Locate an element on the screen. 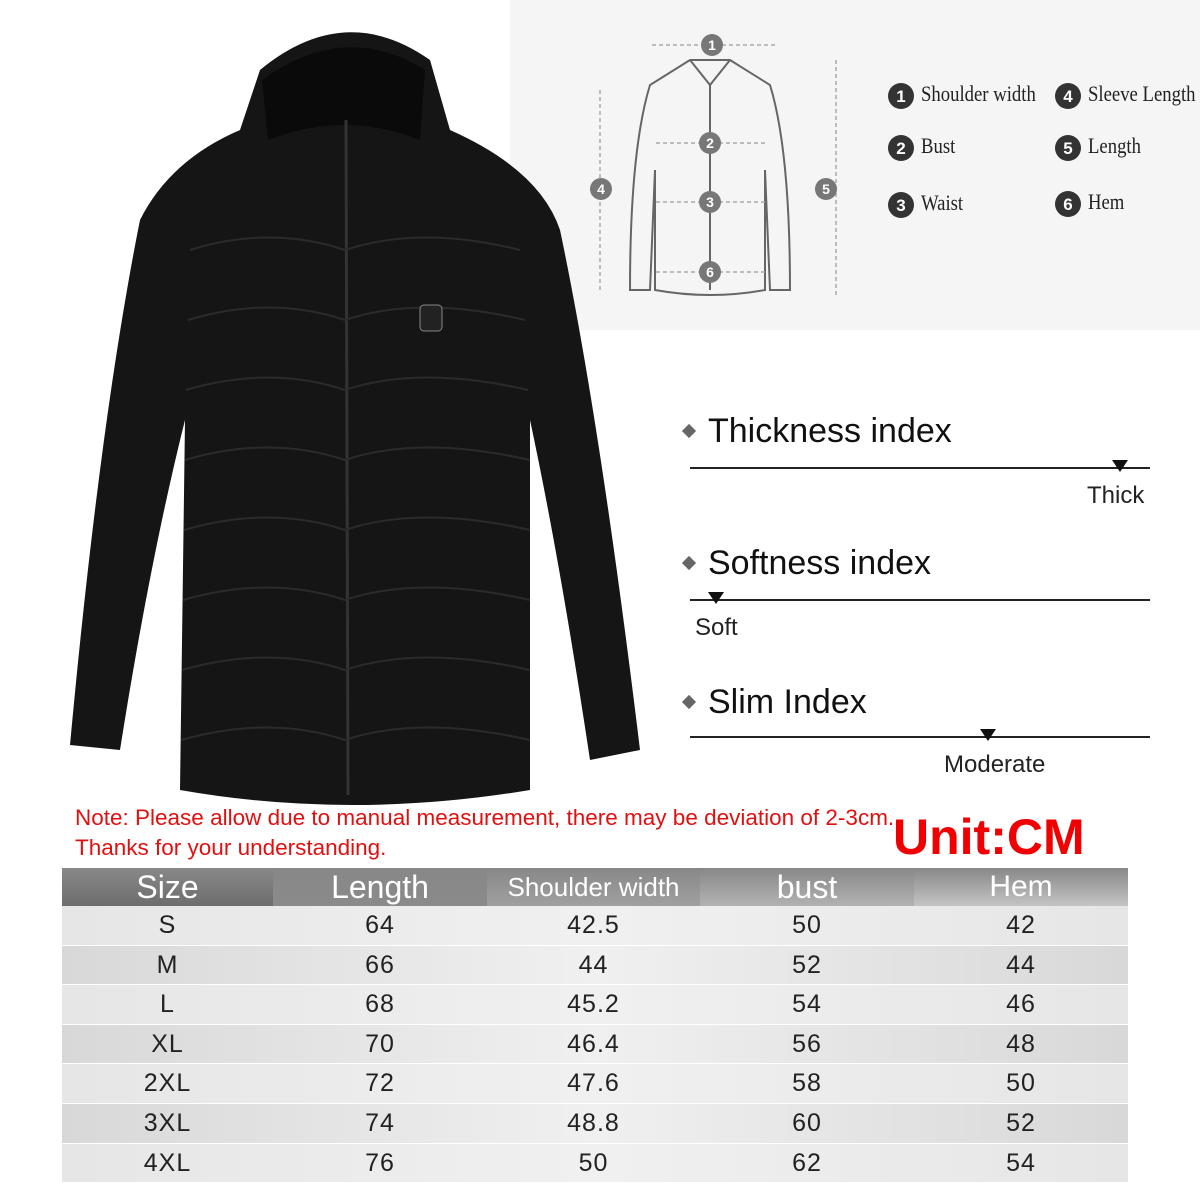  table-cell: S is located at coordinates (167, 925).